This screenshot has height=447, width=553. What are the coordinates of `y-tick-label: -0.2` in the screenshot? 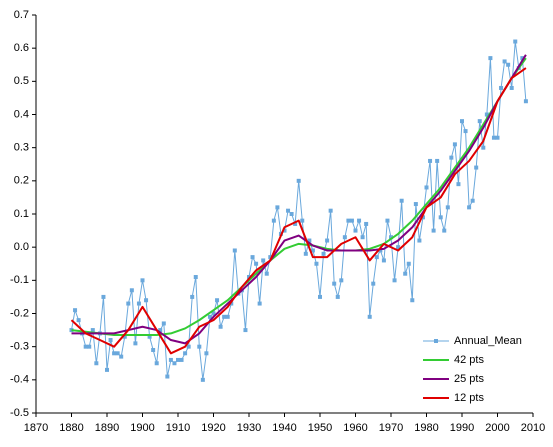 It's located at (19, 313).